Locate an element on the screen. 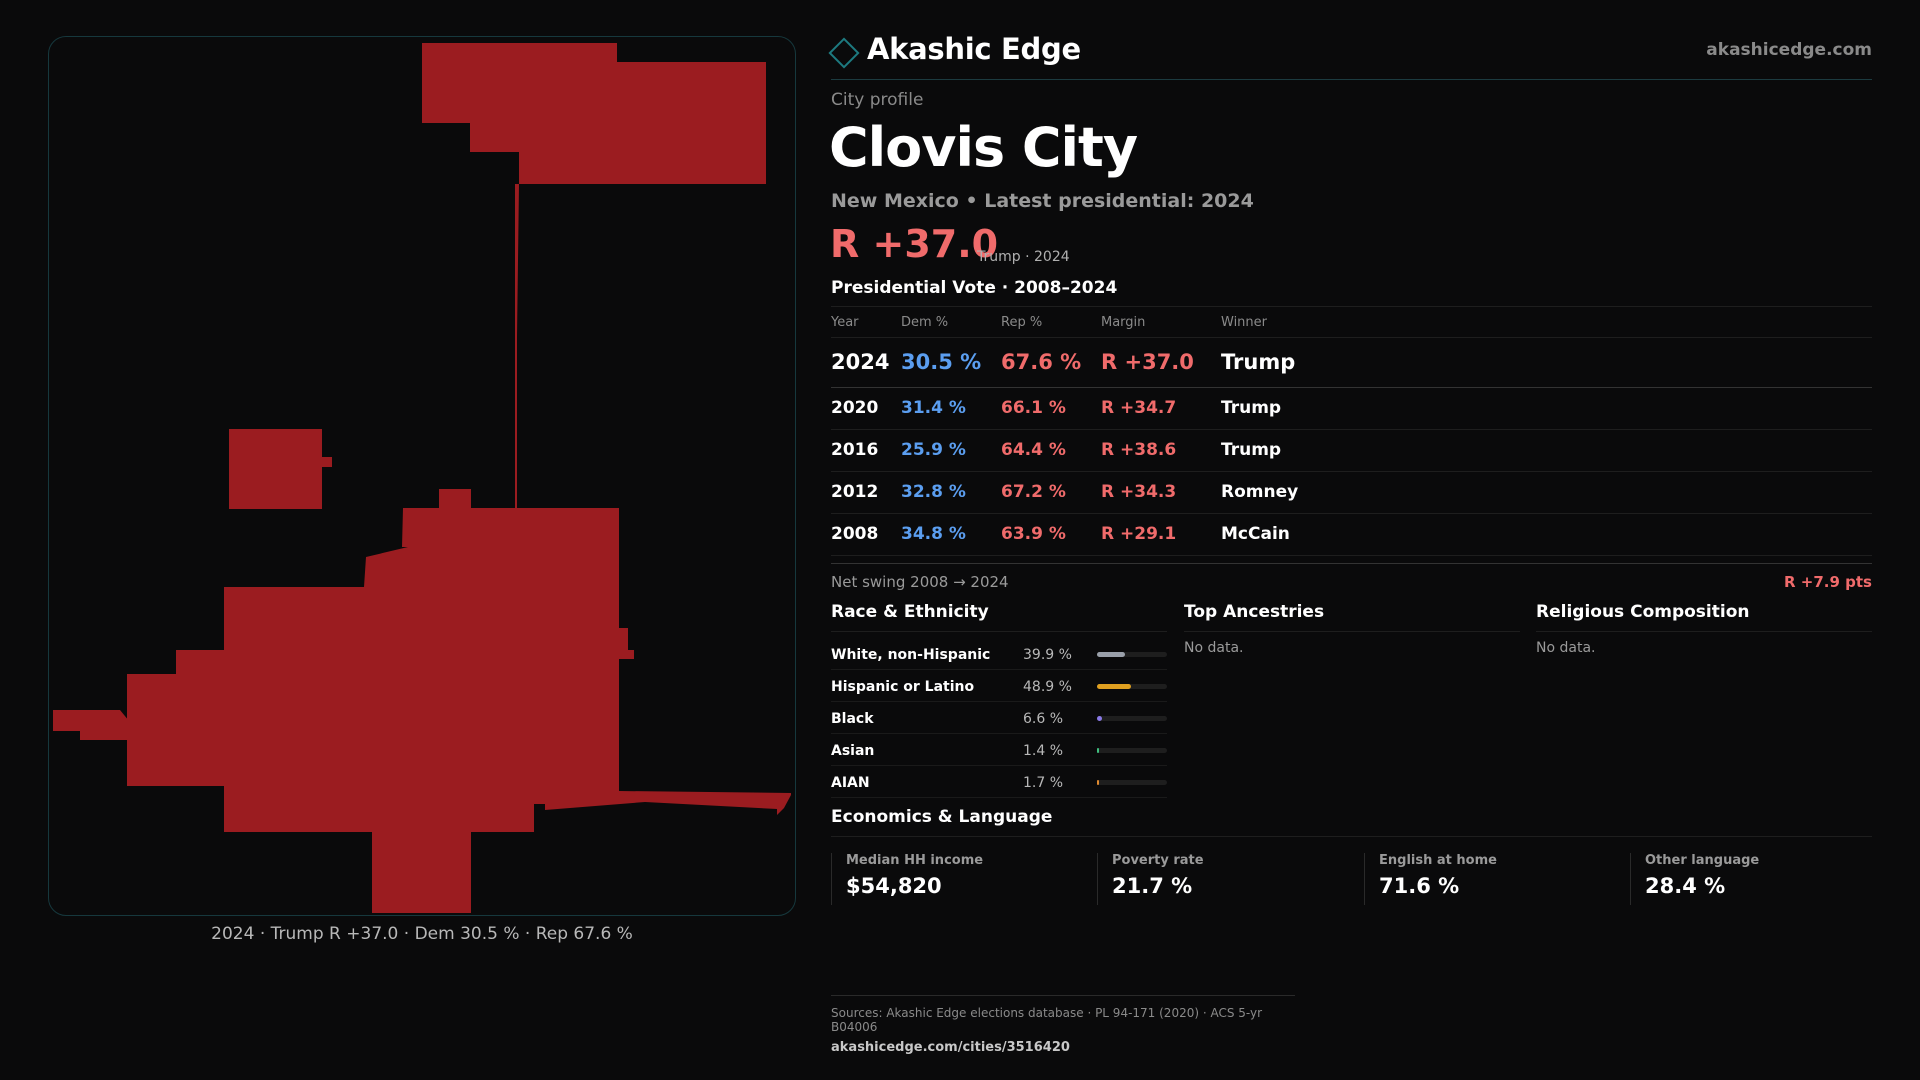 The image size is (1920, 1080). table-row: 2024 30.5 % 67.6 % R +37.0 Trump is located at coordinates (1351, 363).